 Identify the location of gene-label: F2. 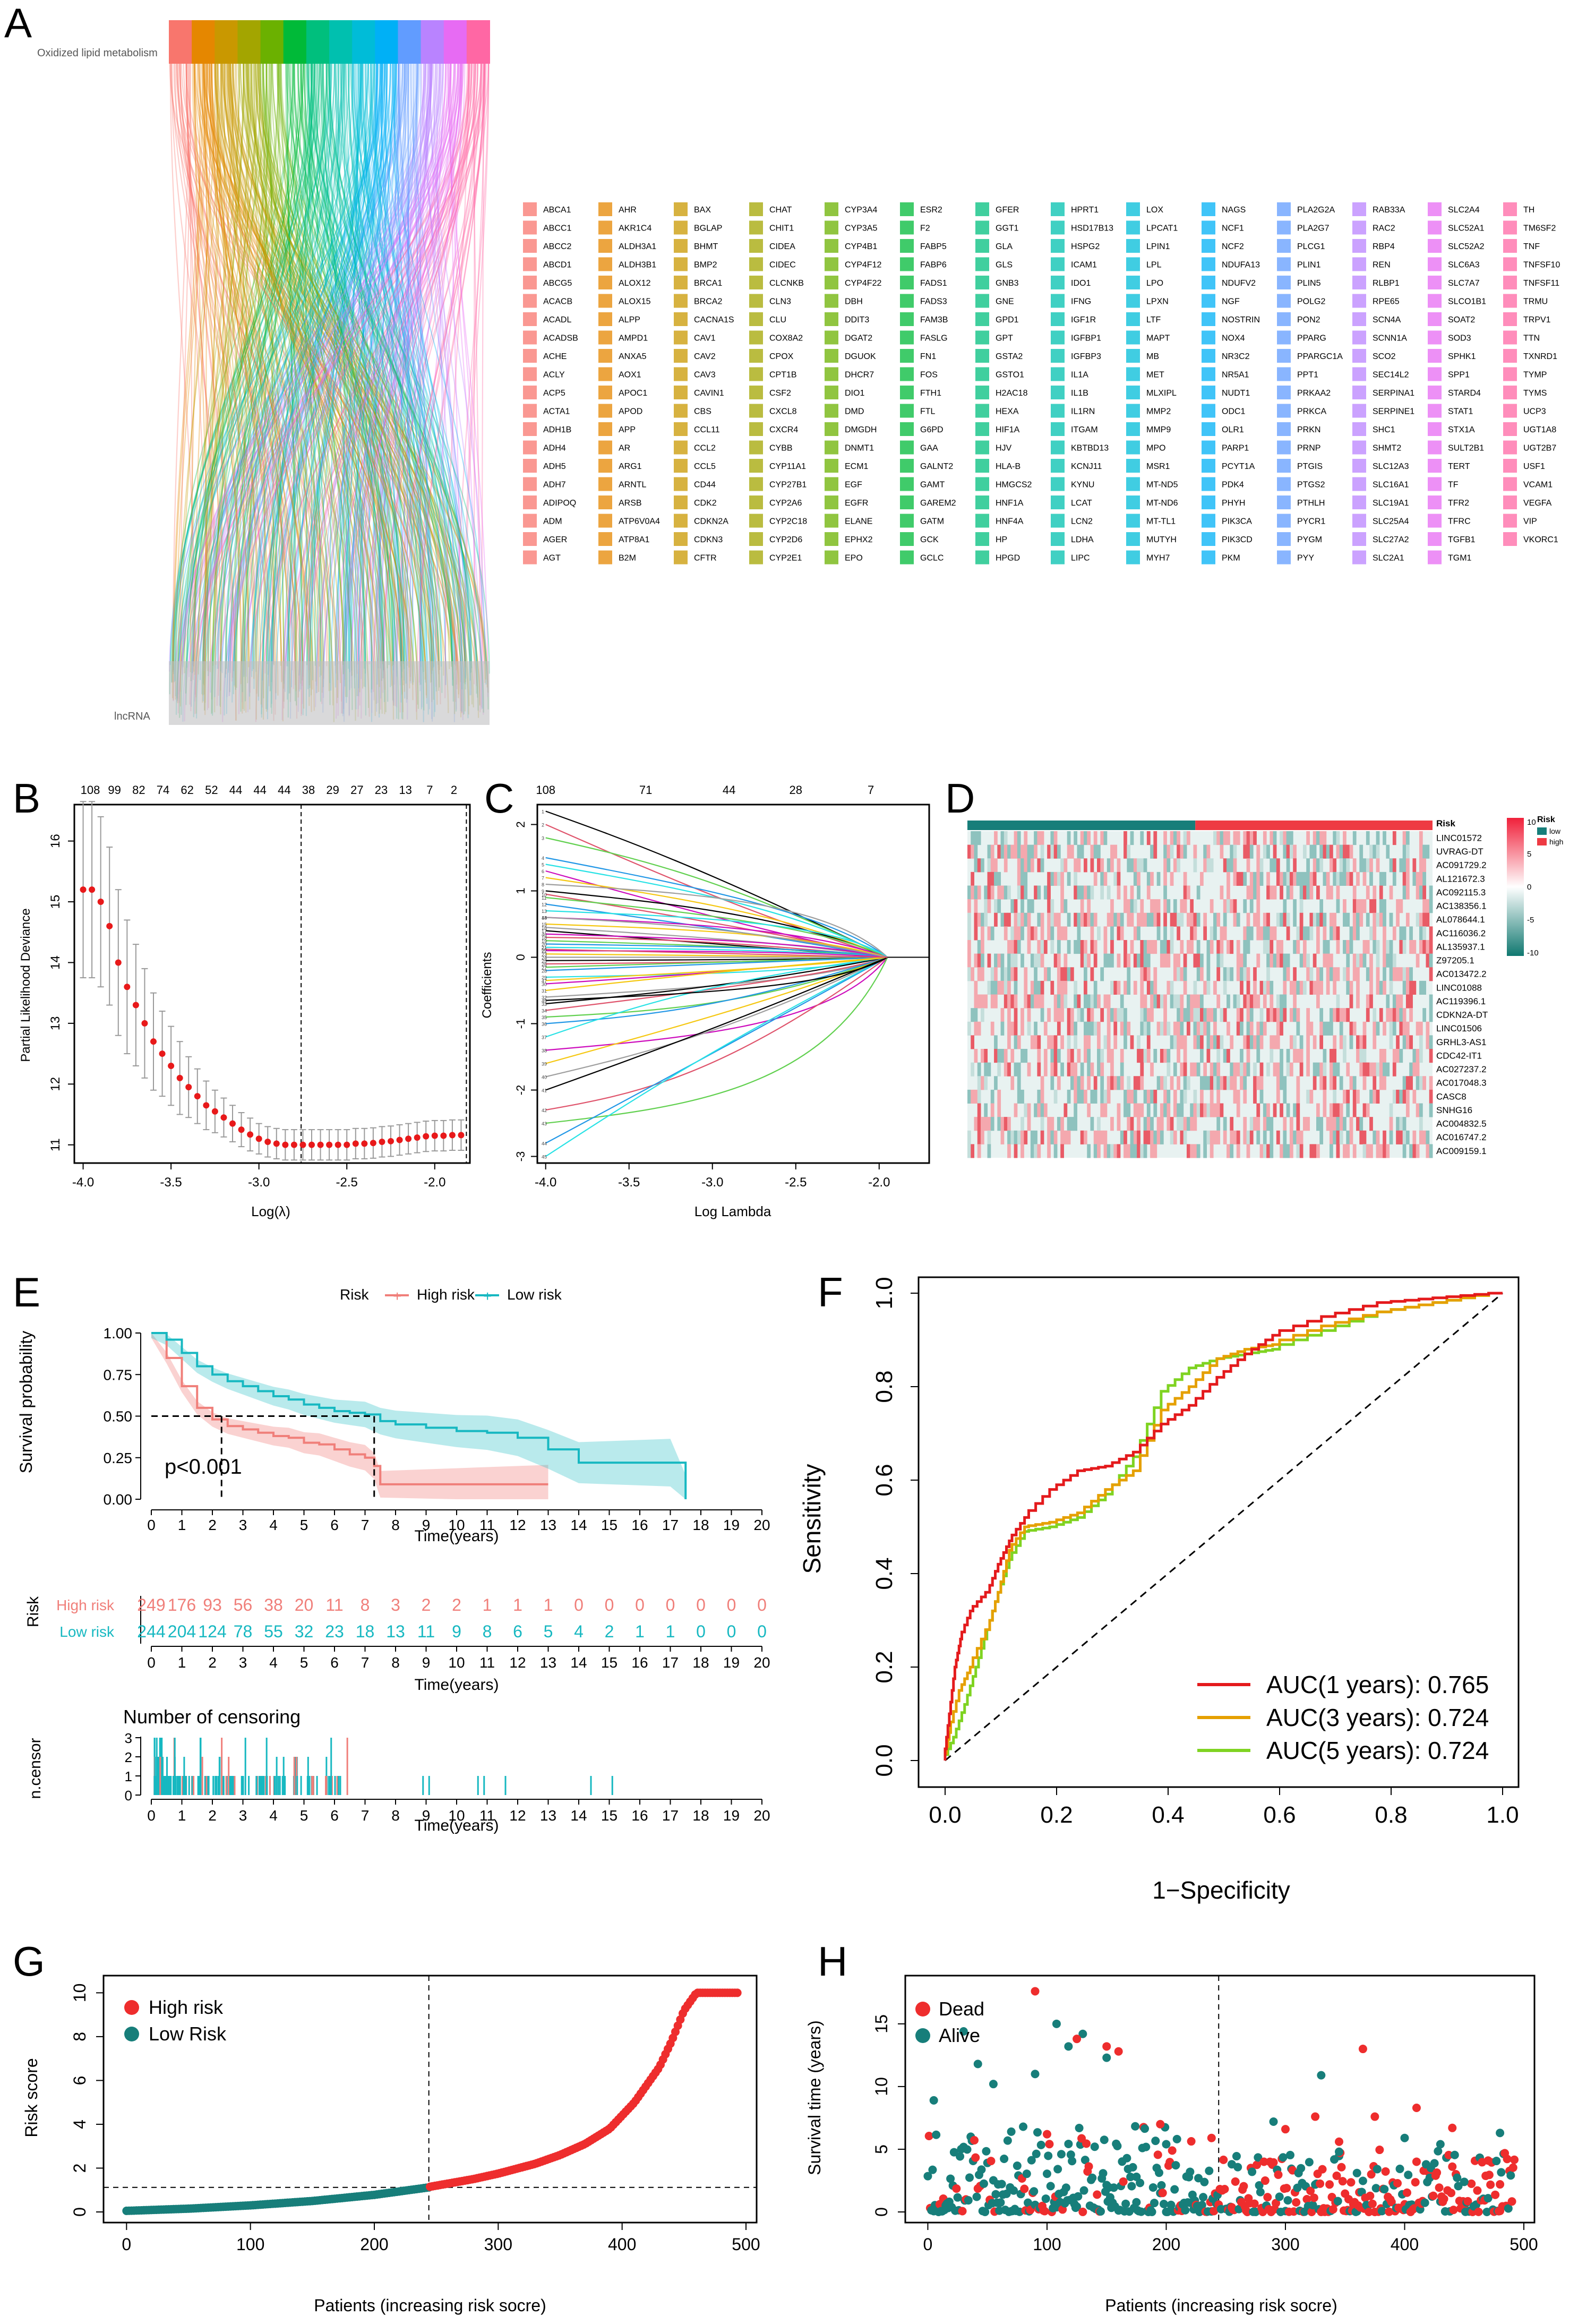
(925, 228).